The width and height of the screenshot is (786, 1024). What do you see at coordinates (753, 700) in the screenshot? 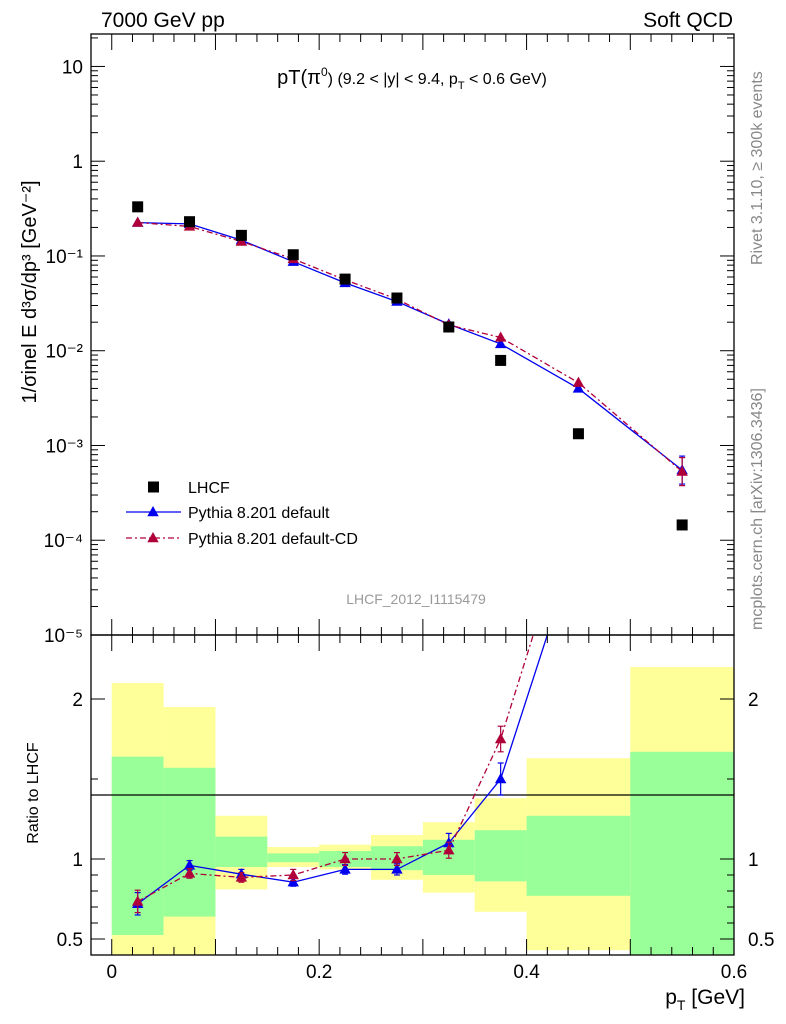
I see `ratio-ytick-label-right: 2` at bounding box center [753, 700].